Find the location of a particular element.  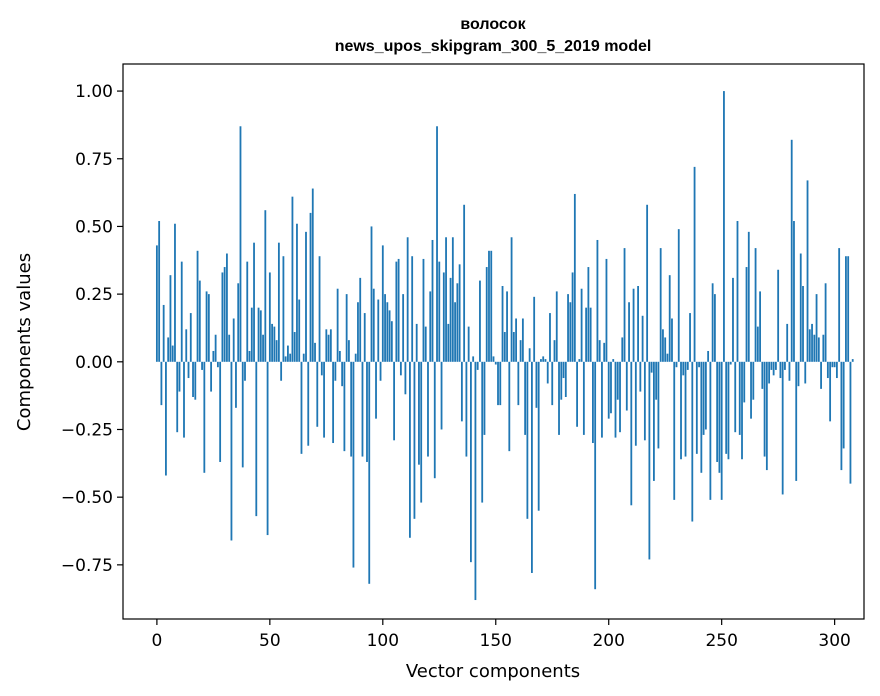

x-axis-label: Vector components is located at coordinates (493, 671).